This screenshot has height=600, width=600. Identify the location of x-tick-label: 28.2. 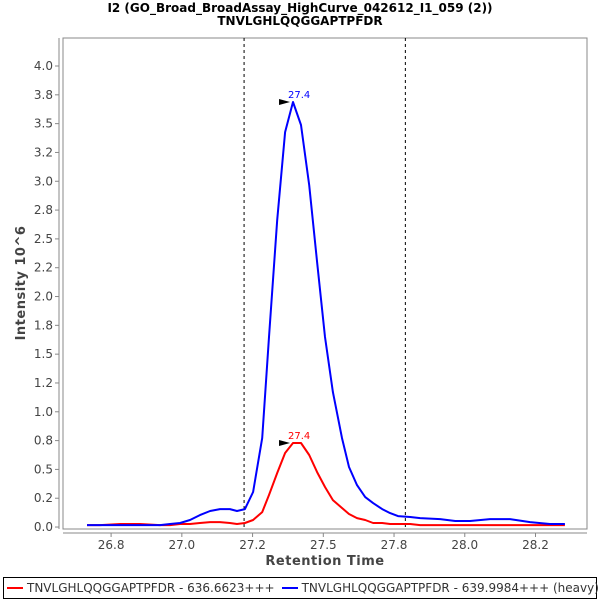
(535, 545).